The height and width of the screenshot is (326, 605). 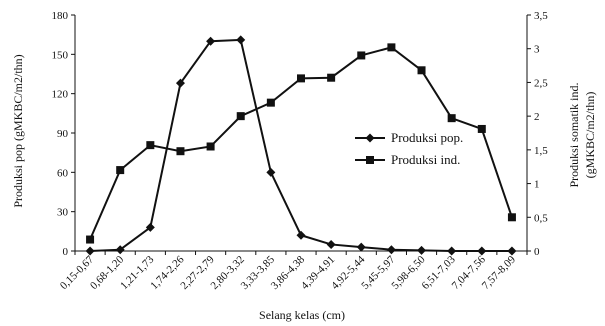 What do you see at coordinates (409, 148) in the screenshot?
I see `legend: Produksi pop. Produksi ind.` at bounding box center [409, 148].